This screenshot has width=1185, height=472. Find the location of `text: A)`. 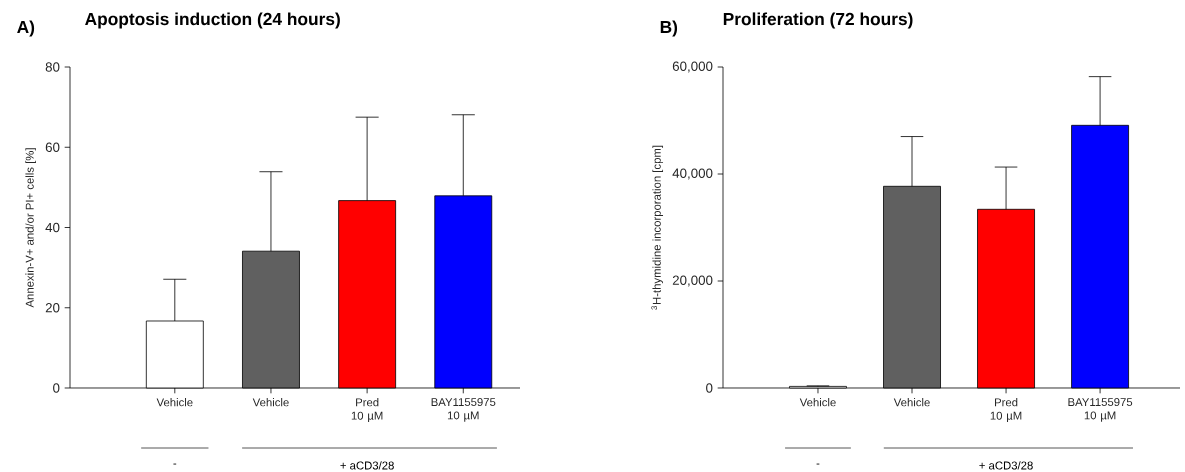

text: A) is located at coordinates (26, 28).